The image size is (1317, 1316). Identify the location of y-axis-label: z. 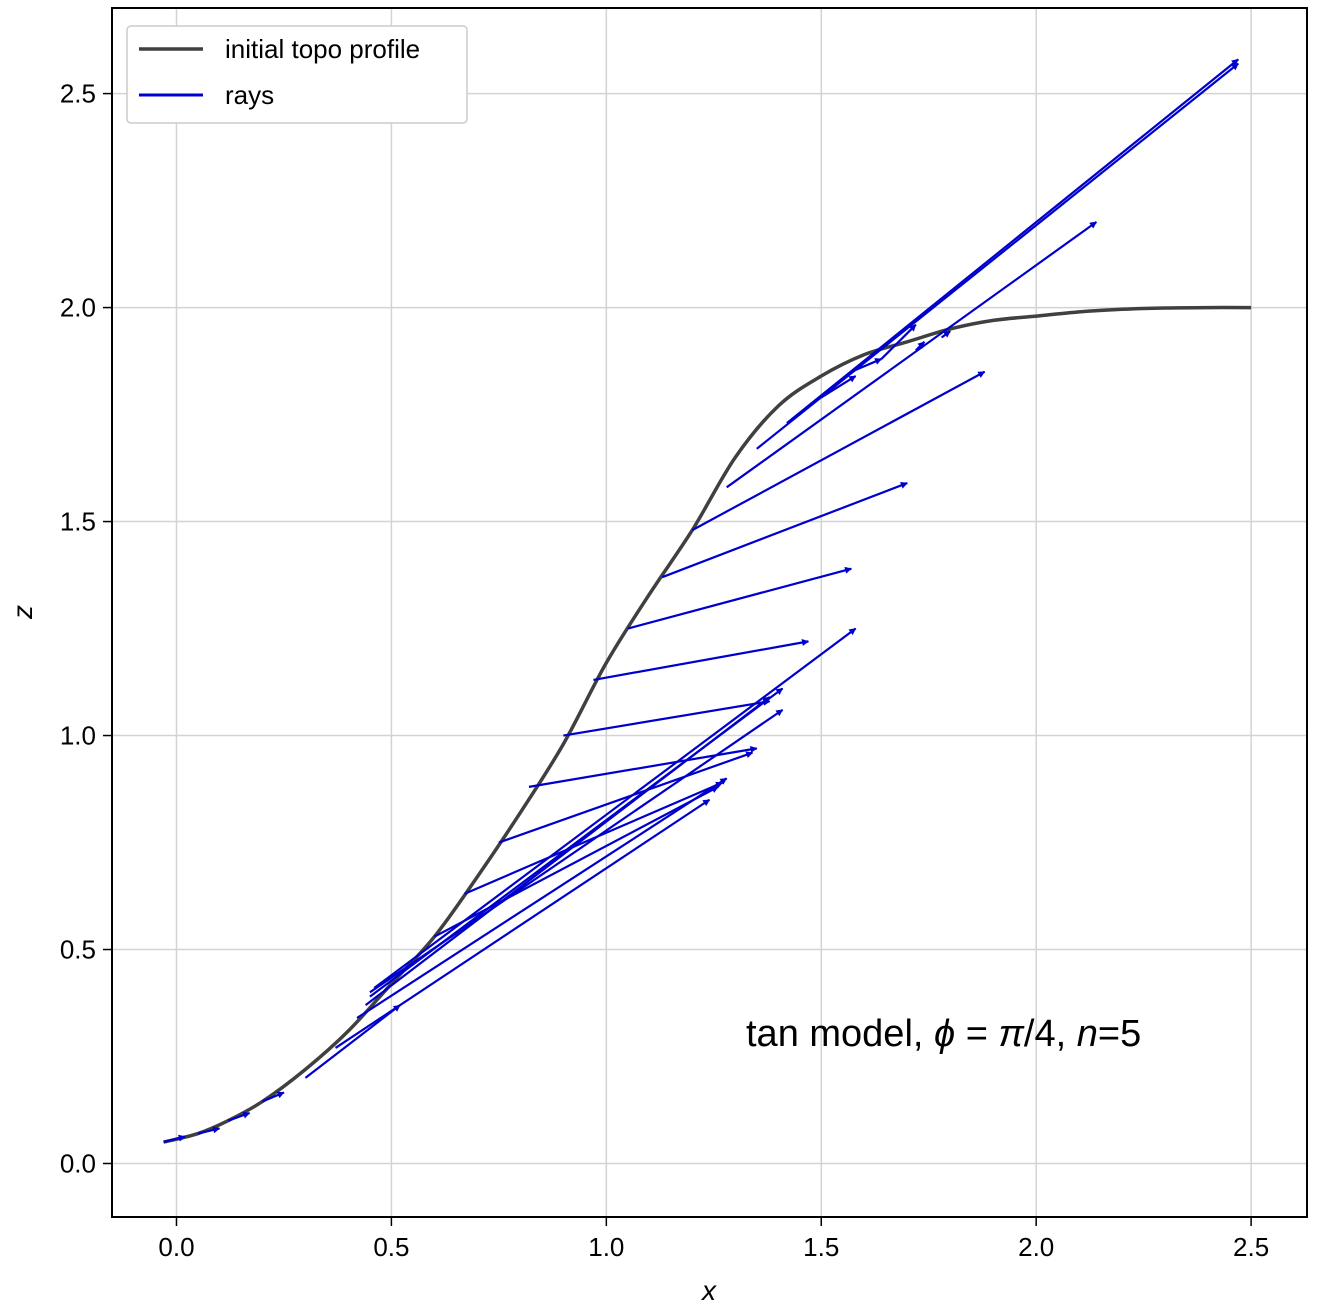
(22, 612).